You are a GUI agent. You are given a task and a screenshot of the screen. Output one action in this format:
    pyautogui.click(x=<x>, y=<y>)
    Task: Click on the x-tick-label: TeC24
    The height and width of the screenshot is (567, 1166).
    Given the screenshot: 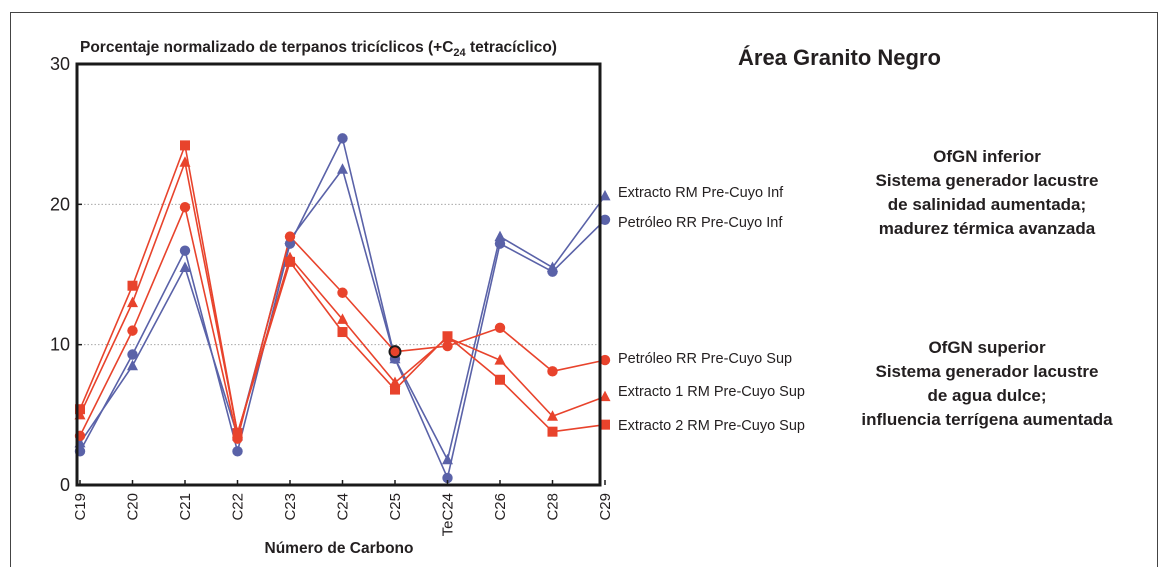 What is the action you would take?
    pyautogui.click(x=448, y=514)
    